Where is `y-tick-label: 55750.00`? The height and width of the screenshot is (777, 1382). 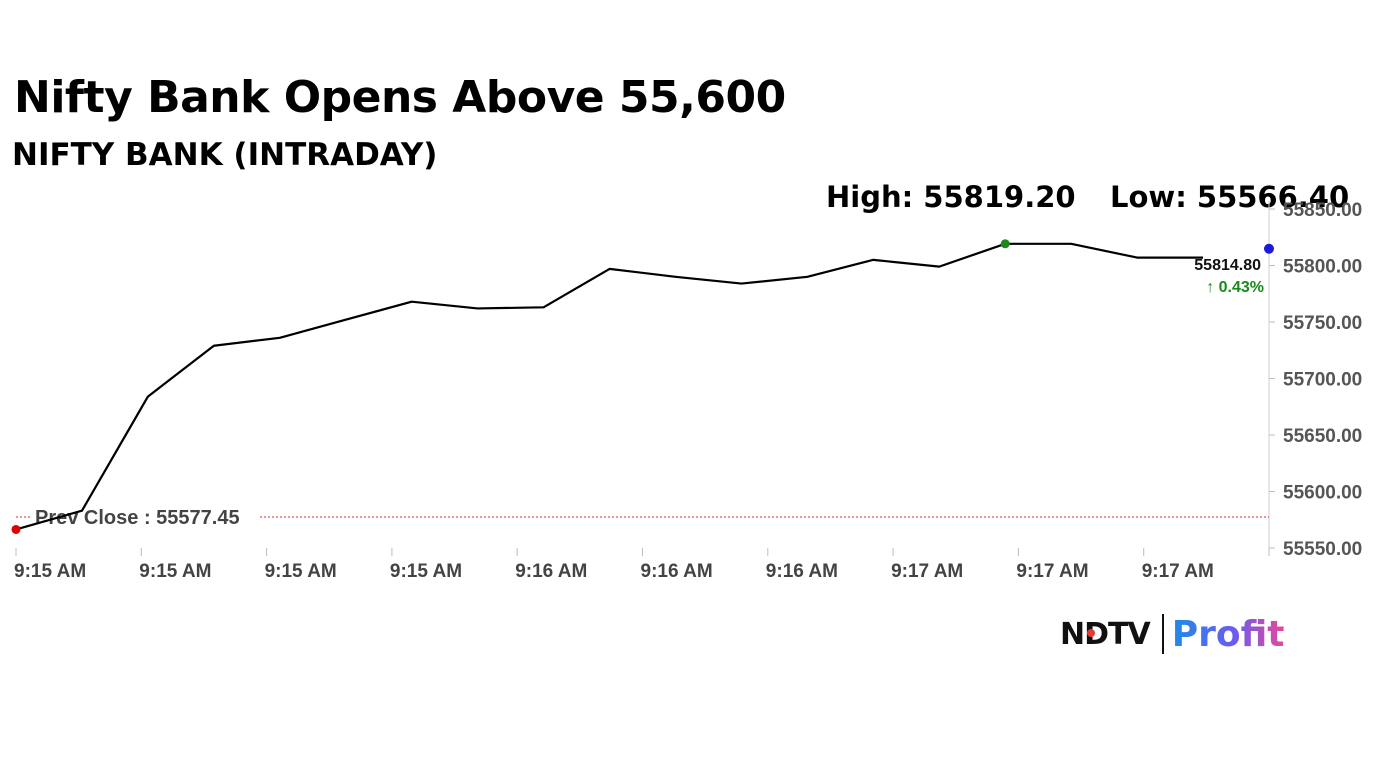
y-tick-label: 55750.00 is located at coordinates (1322, 323).